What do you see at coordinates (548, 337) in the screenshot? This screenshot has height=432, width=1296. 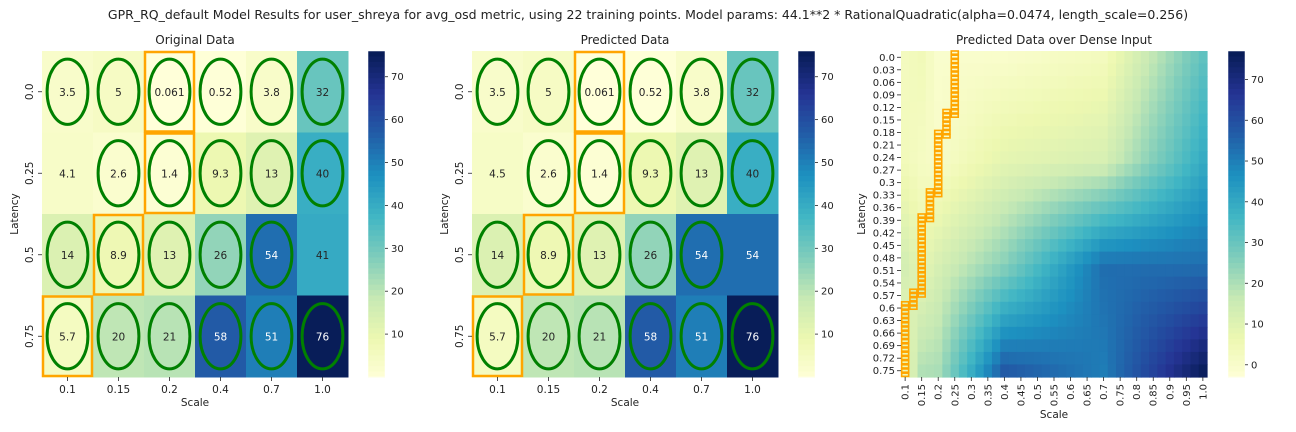 I see `data-label: 20` at bounding box center [548, 337].